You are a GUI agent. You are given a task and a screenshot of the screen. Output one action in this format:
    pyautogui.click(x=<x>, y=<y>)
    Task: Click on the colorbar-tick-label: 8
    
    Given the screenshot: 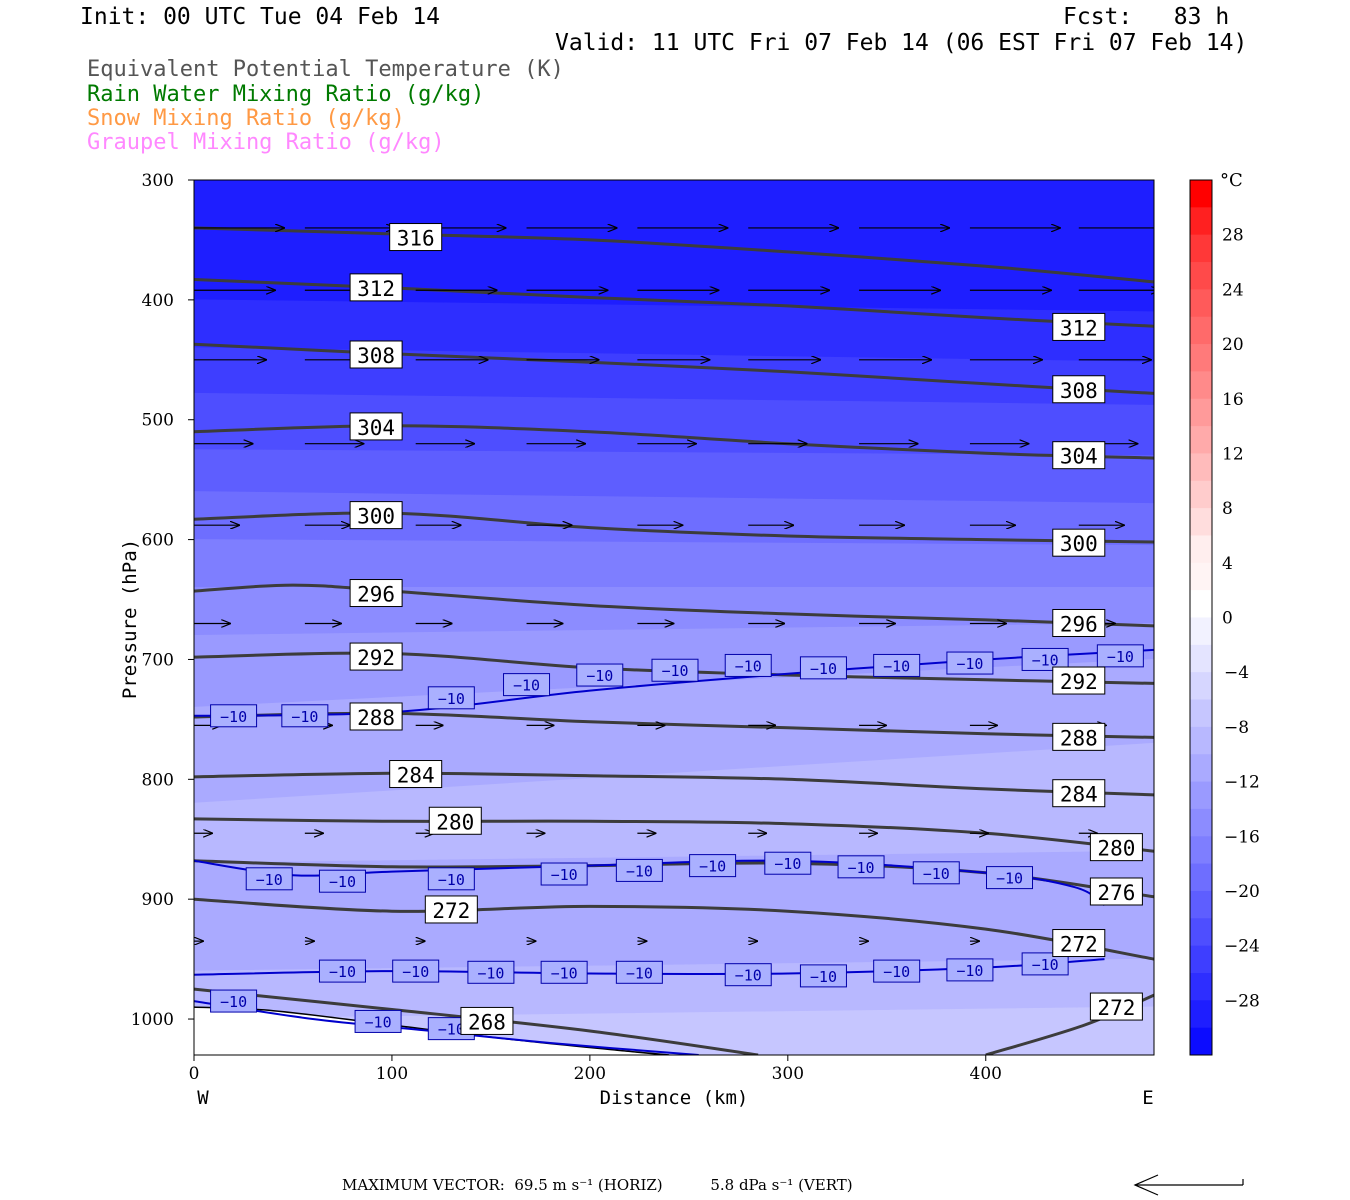 What is the action you would take?
    pyautogui.click(x=1227, y=509)
    